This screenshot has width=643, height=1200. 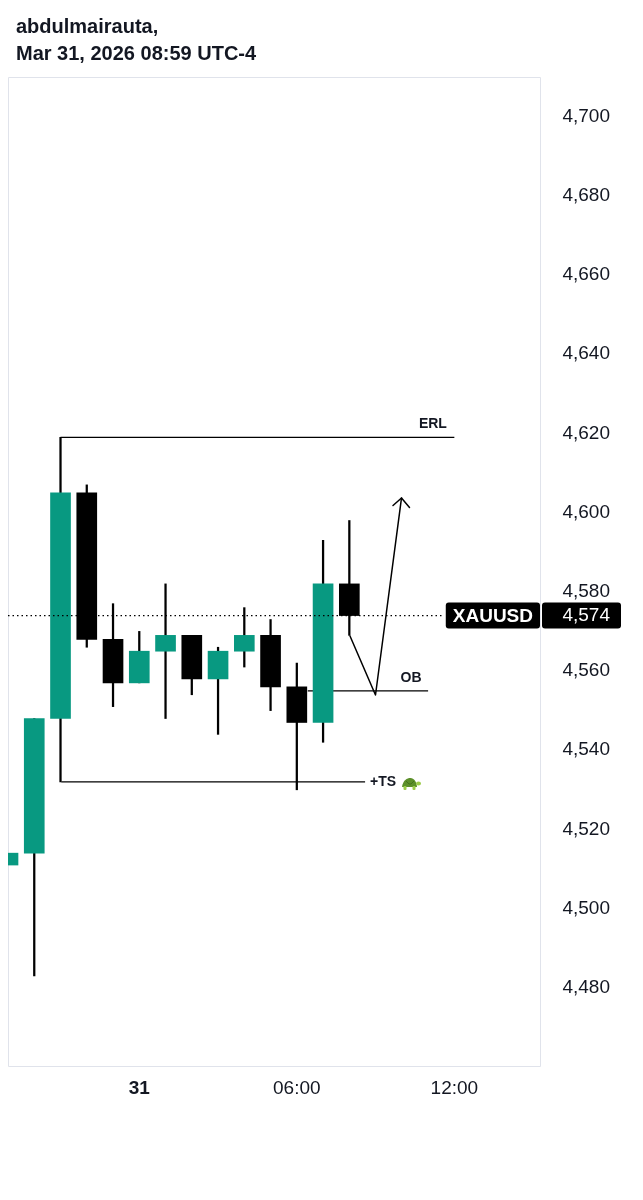 I want to click on y-tick-label: 4,620, so click(x=586, y=432).